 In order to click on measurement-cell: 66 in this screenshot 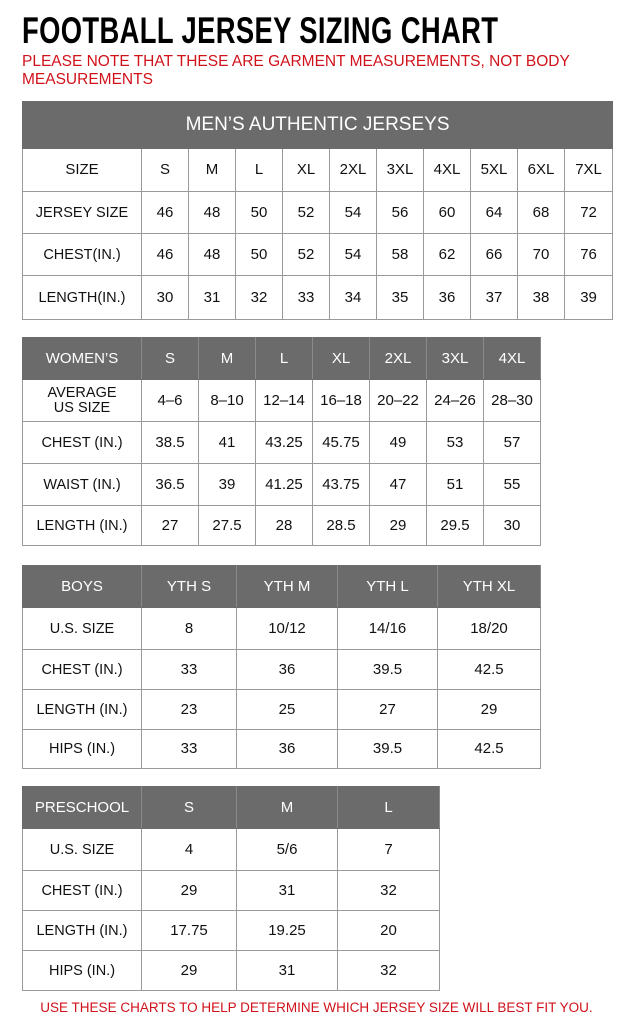, I will do `click(494, 254)`.